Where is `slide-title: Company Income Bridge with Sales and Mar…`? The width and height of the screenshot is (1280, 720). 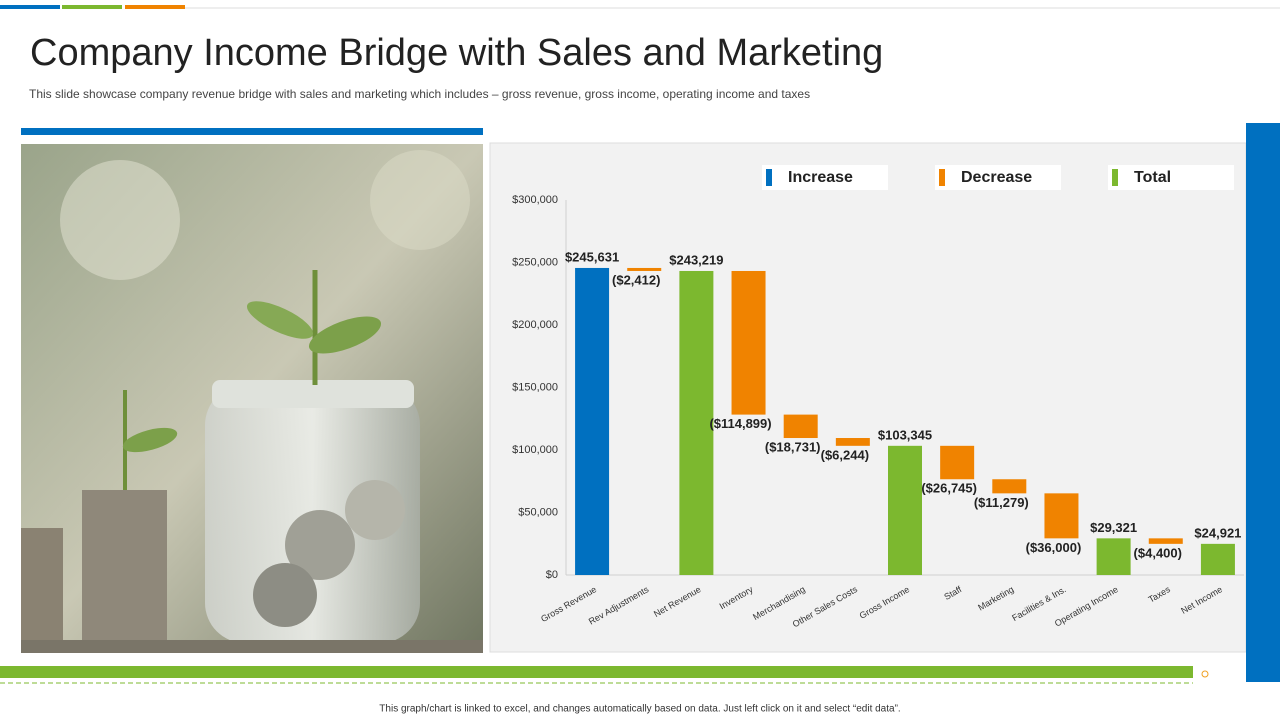
slide-title: Company Income Bridge with Sales and Mar… is located at coordinates (456, 53).